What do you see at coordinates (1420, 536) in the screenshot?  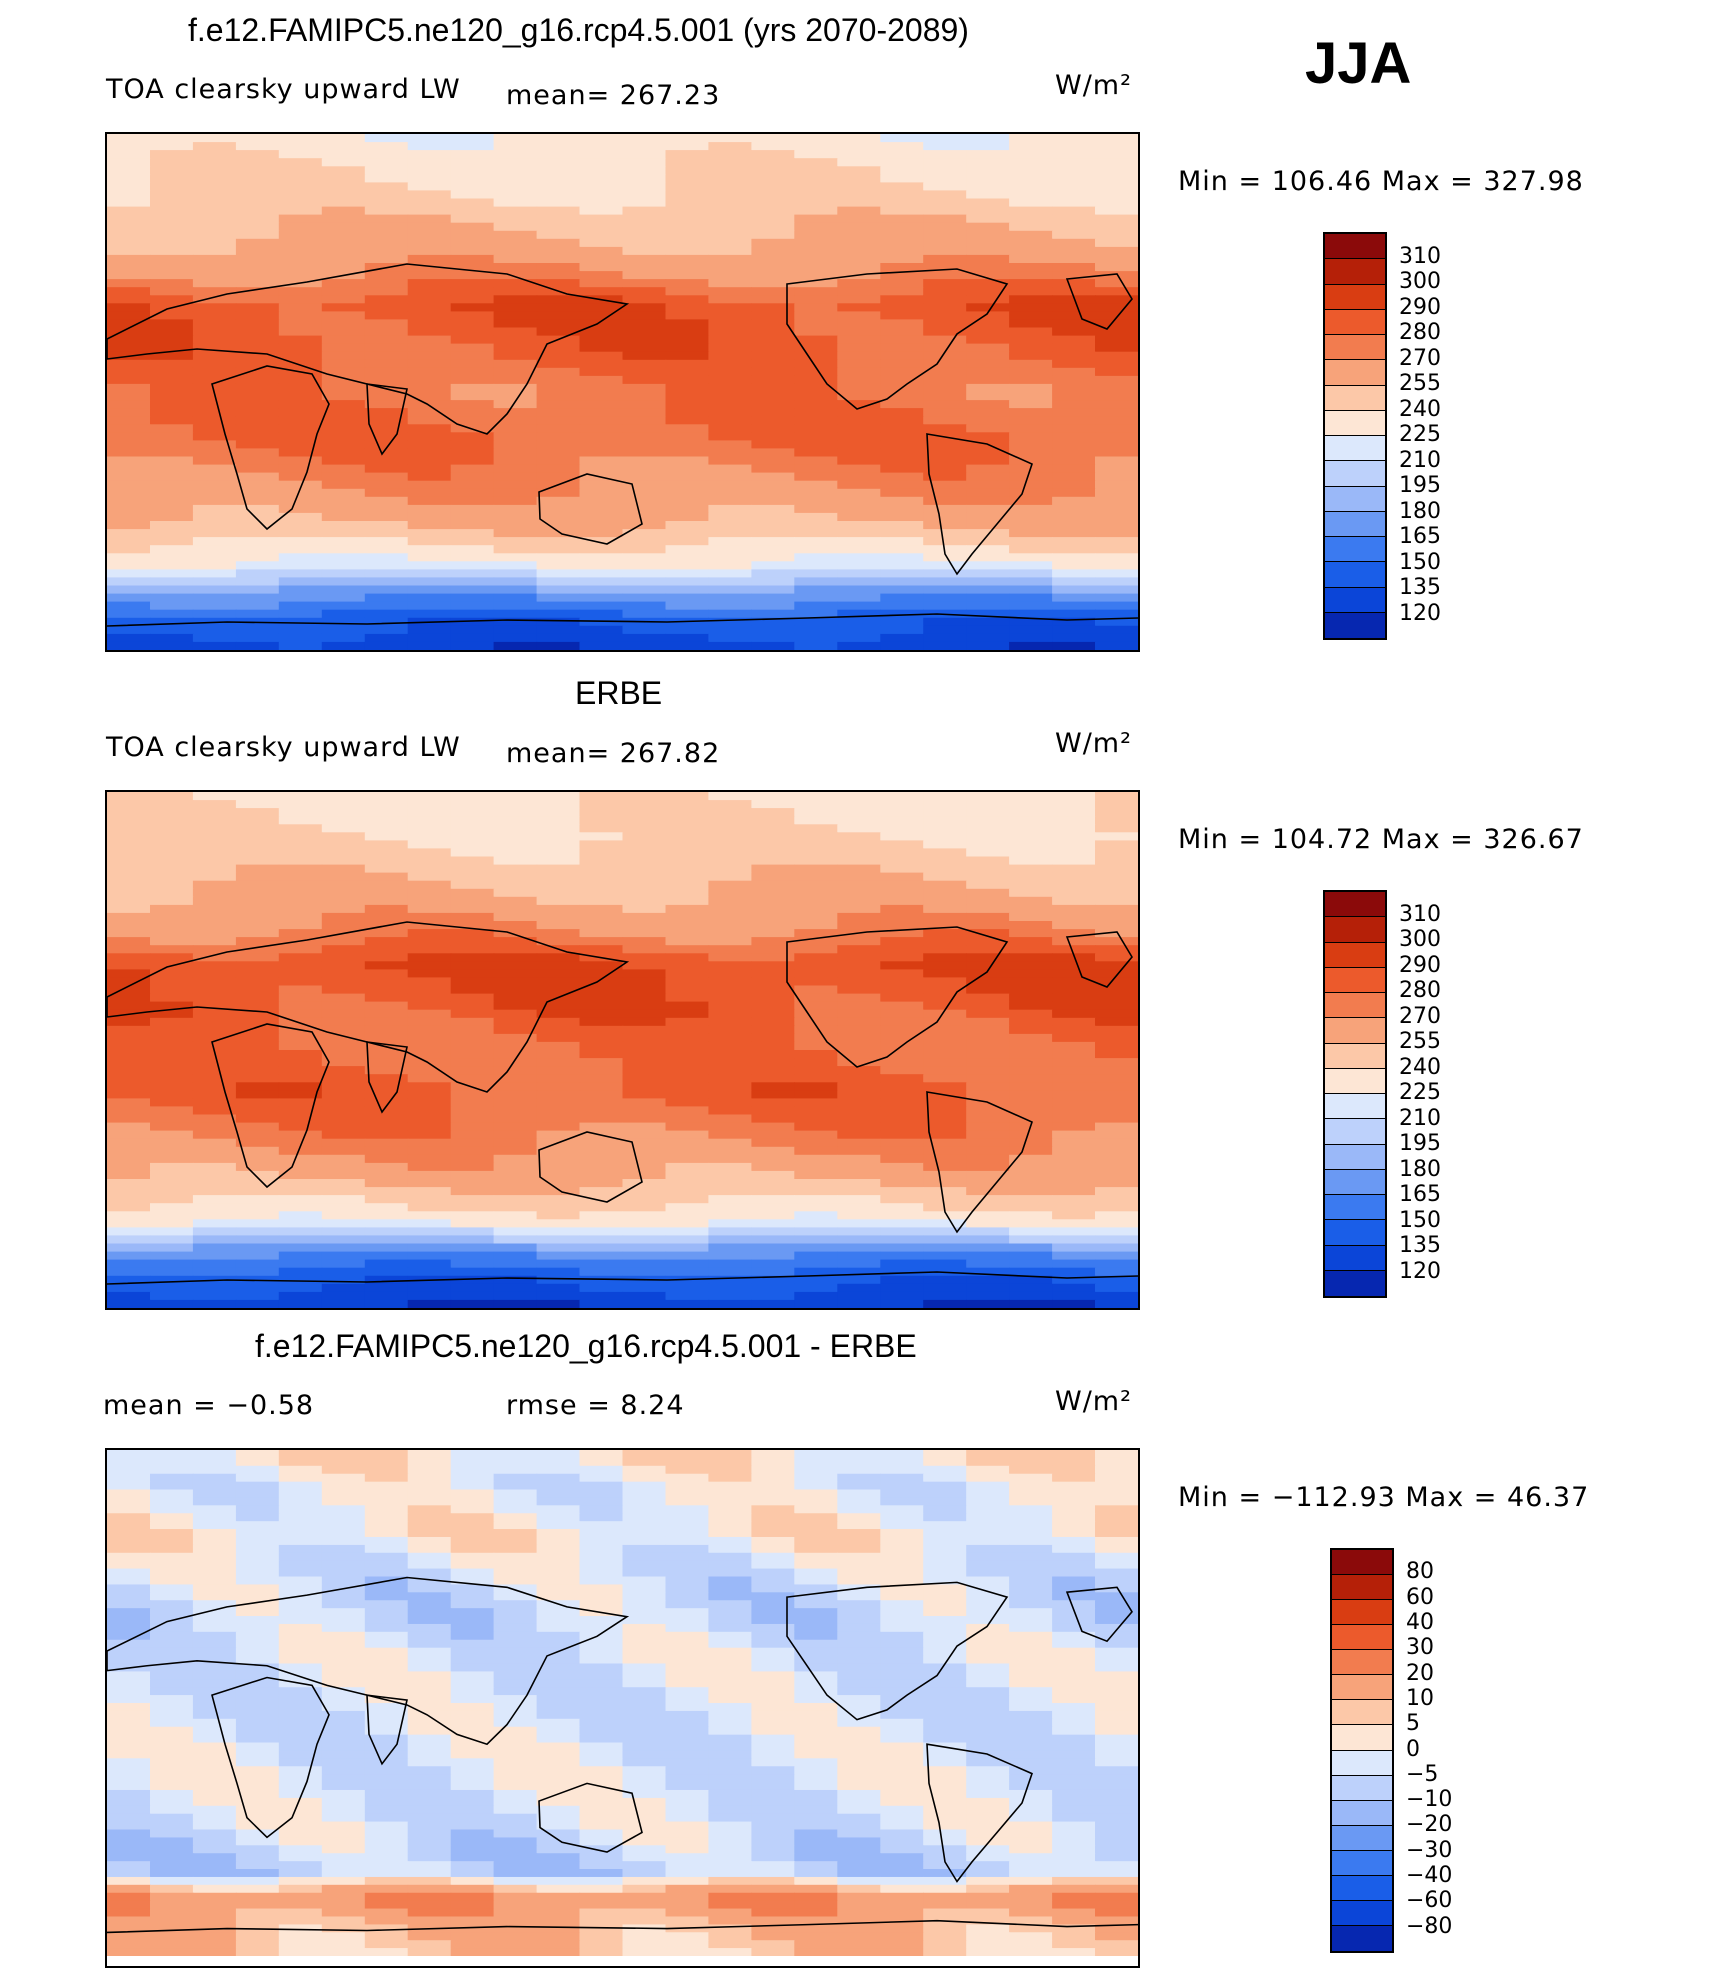 I see `colorbar-tick-label: 165` at bounding box center [1420, 536].